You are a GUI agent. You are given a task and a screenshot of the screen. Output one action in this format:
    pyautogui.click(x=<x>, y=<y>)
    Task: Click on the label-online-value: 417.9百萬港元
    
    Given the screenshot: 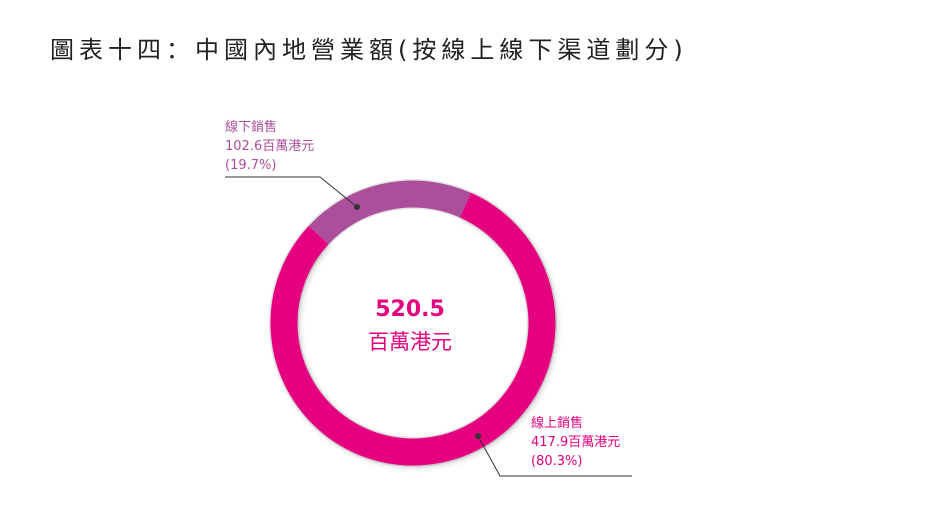 What is the action you would take?
    pyautogui.click(x=575, y=442)
    